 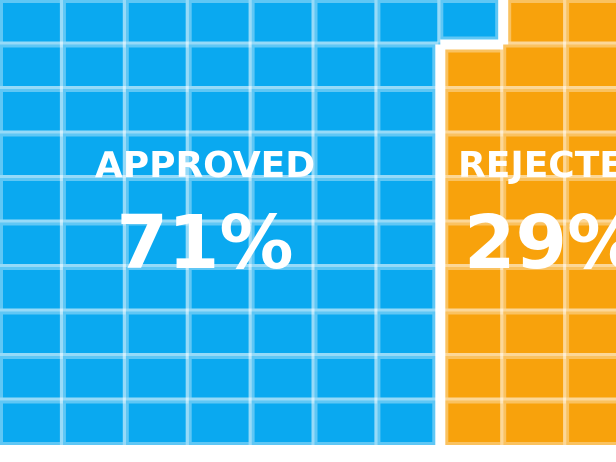 I want to click on value-label: 29%, so click(x=540, y=243).